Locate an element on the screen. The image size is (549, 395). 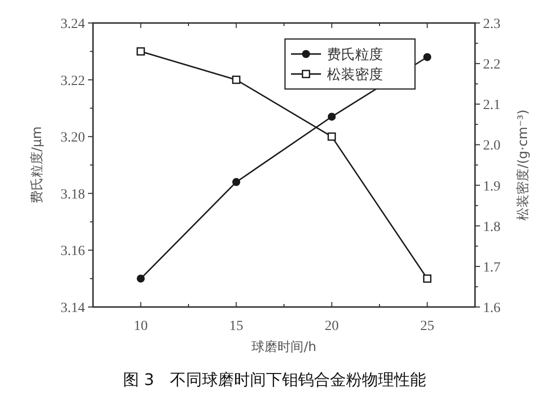
x-tick-label: 25 is located at coordinates (427, 326).